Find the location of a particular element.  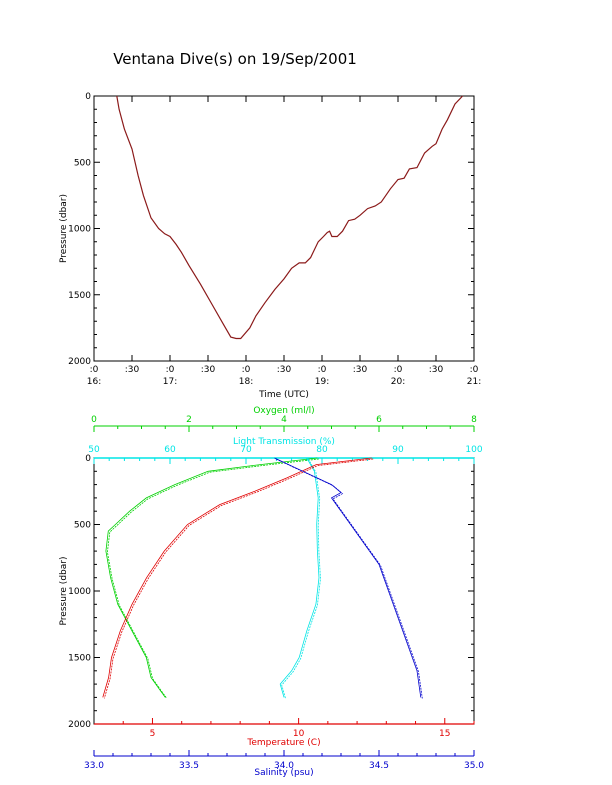

x-tick-label: 19: is located at coordinates (322, 382).